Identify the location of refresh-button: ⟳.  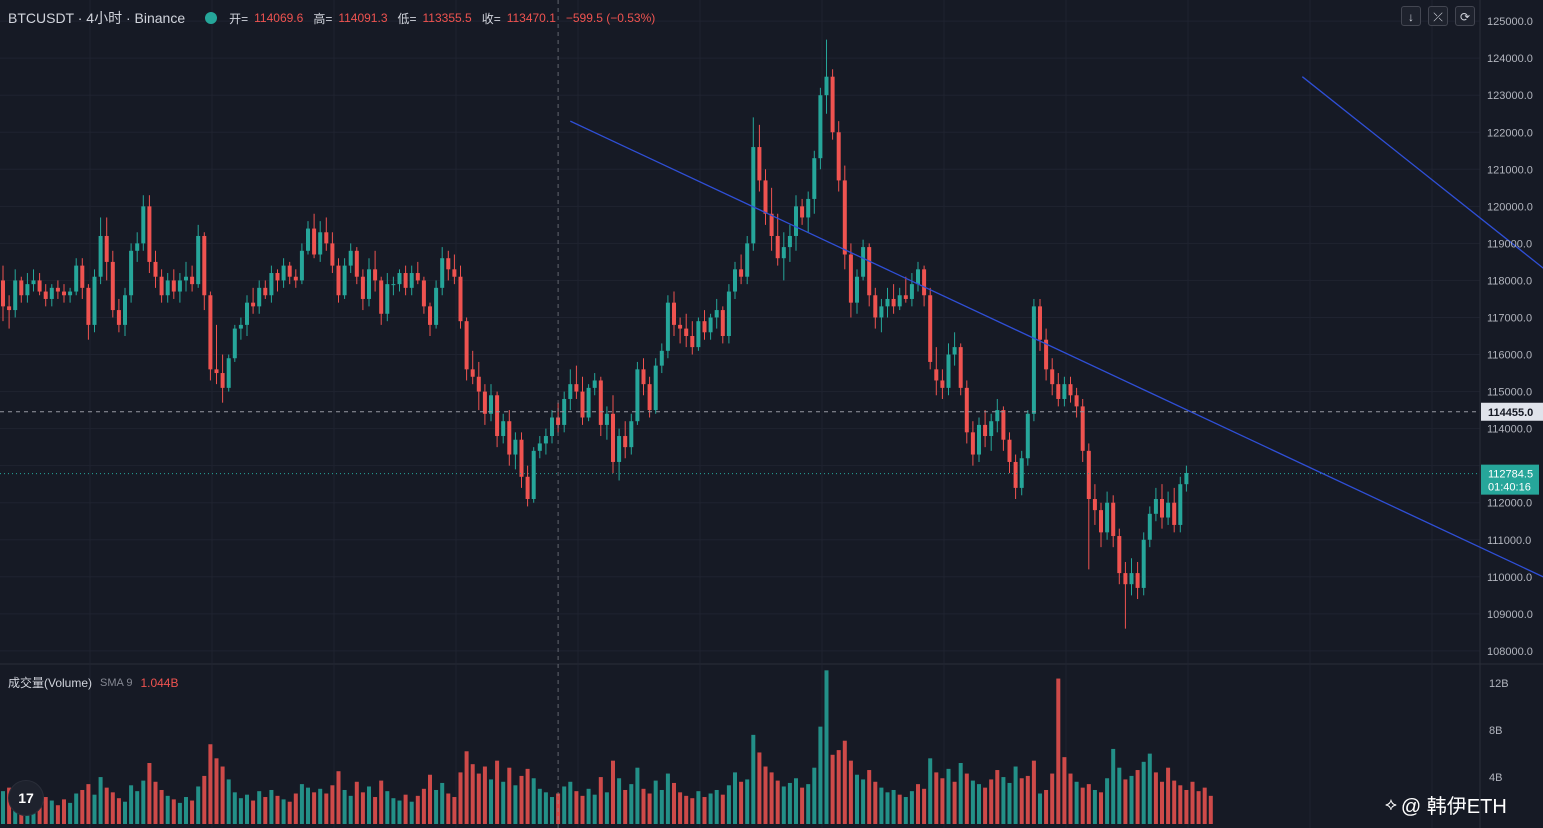
(1465, 16).